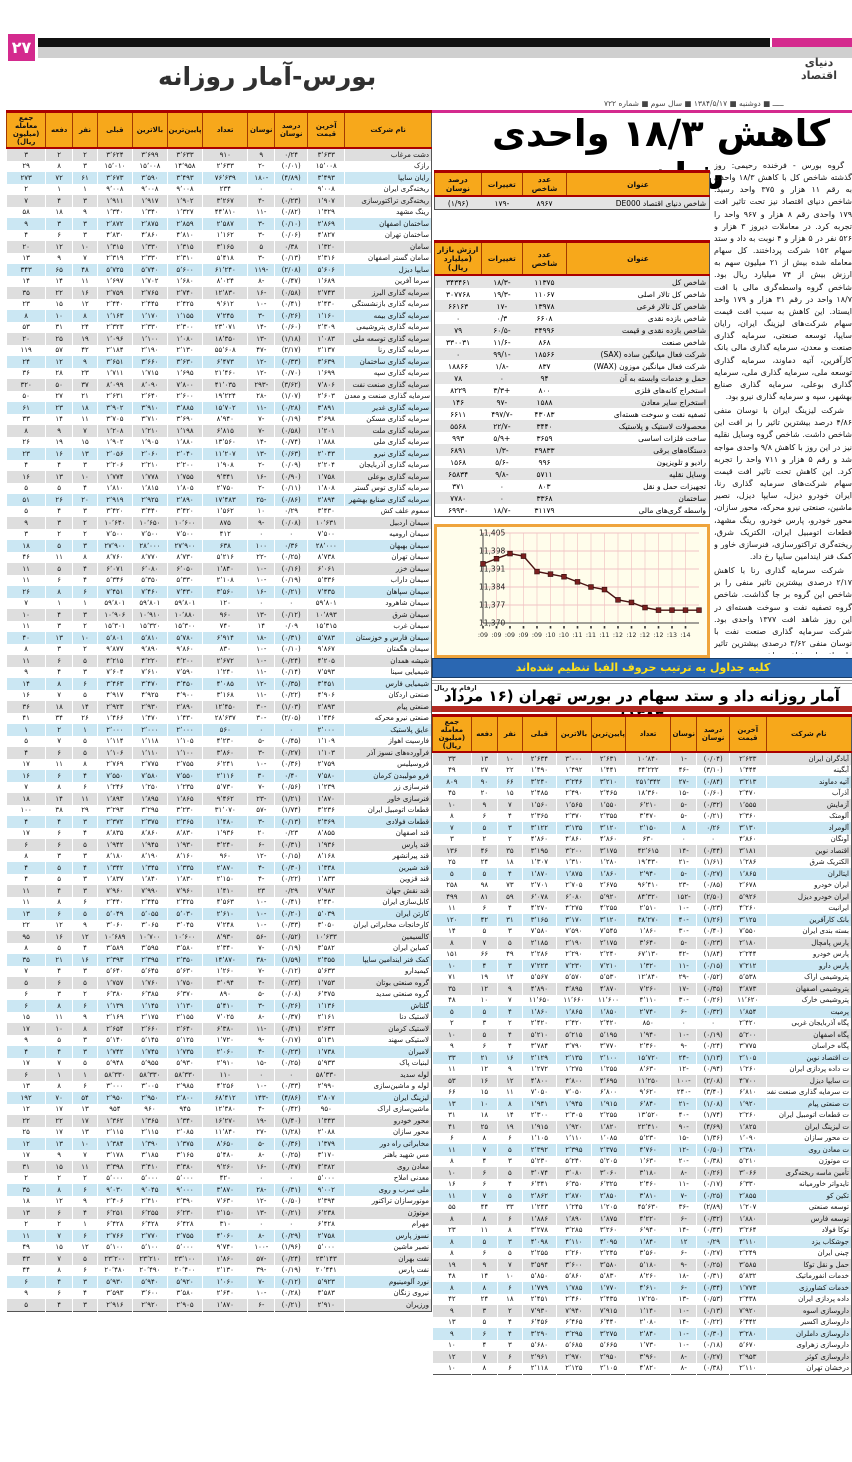 The height and width of the screenshot is (1462, 852). I want to click on cell: ساختمان اصفهان, so click(388, 224).